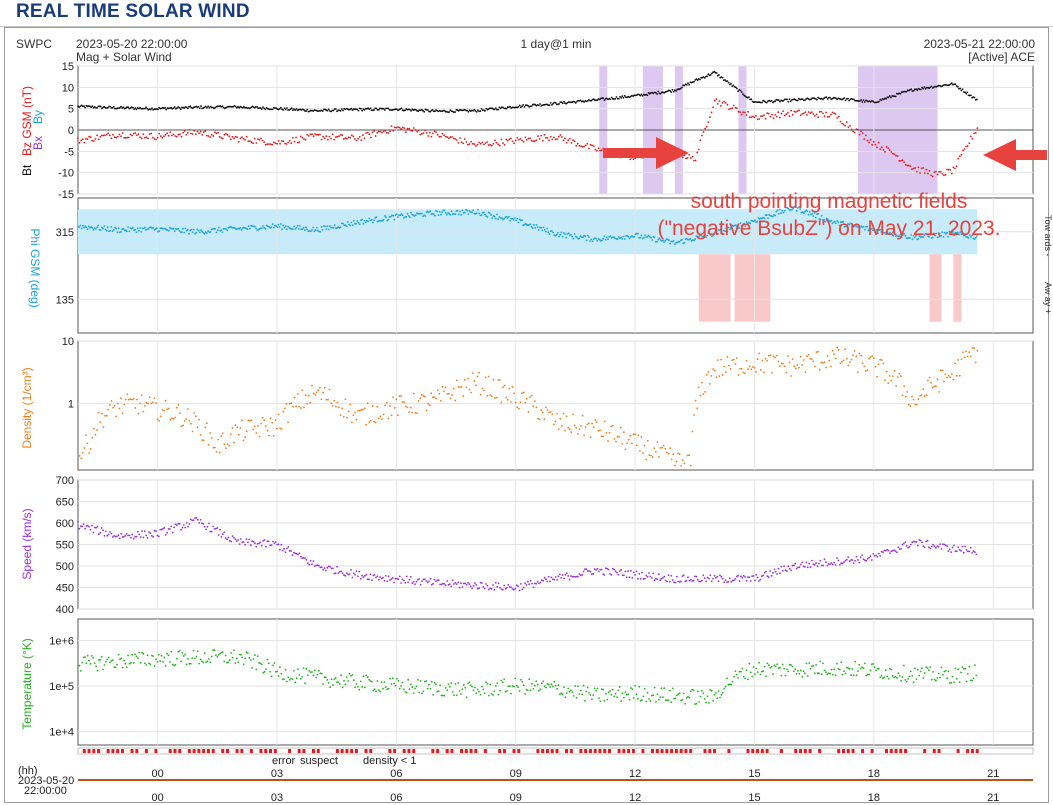  Describe the element at coordinates (646, 153) in the screenshot. I see `annotation-arrow-left` at that location.